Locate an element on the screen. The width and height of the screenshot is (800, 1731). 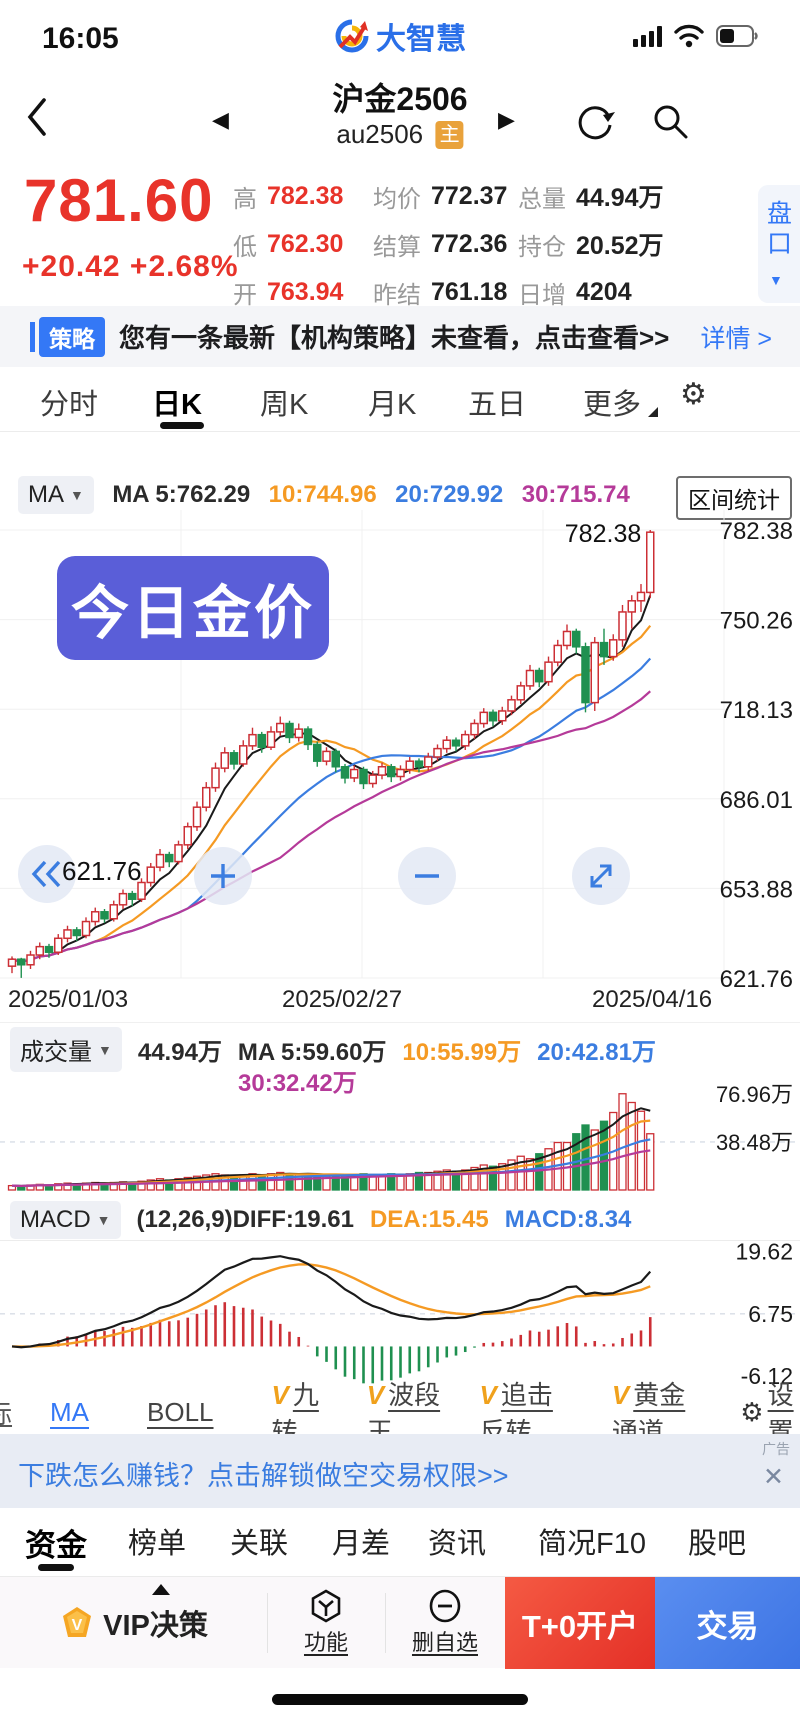
ad-banner: 下跌怎么赚钱？点击解锁做空交易权限>> 广告 ✕ is located at coordinates (400, 1471).